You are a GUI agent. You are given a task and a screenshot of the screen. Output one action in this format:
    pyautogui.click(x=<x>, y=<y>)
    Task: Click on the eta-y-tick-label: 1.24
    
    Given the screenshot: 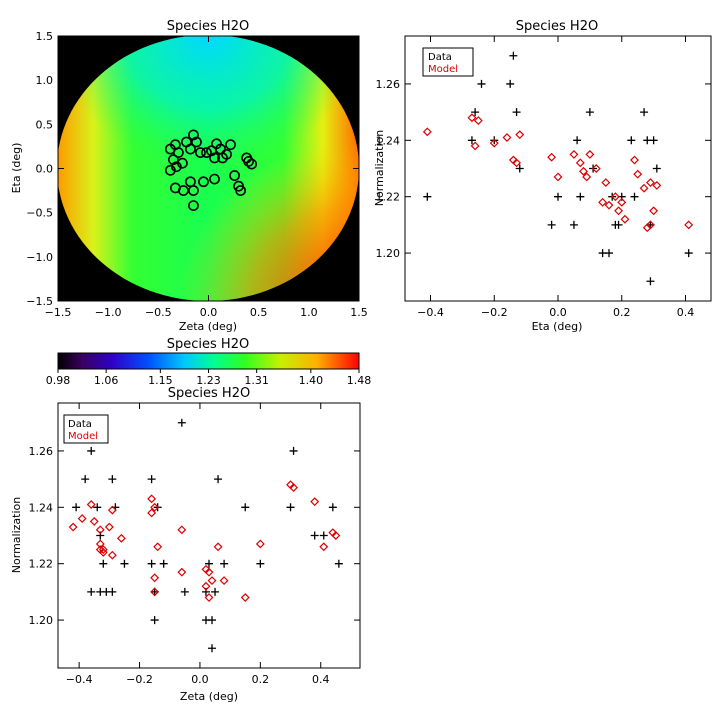 What is the action you would take?
    pyautogui.click(x=388, y=140)
    